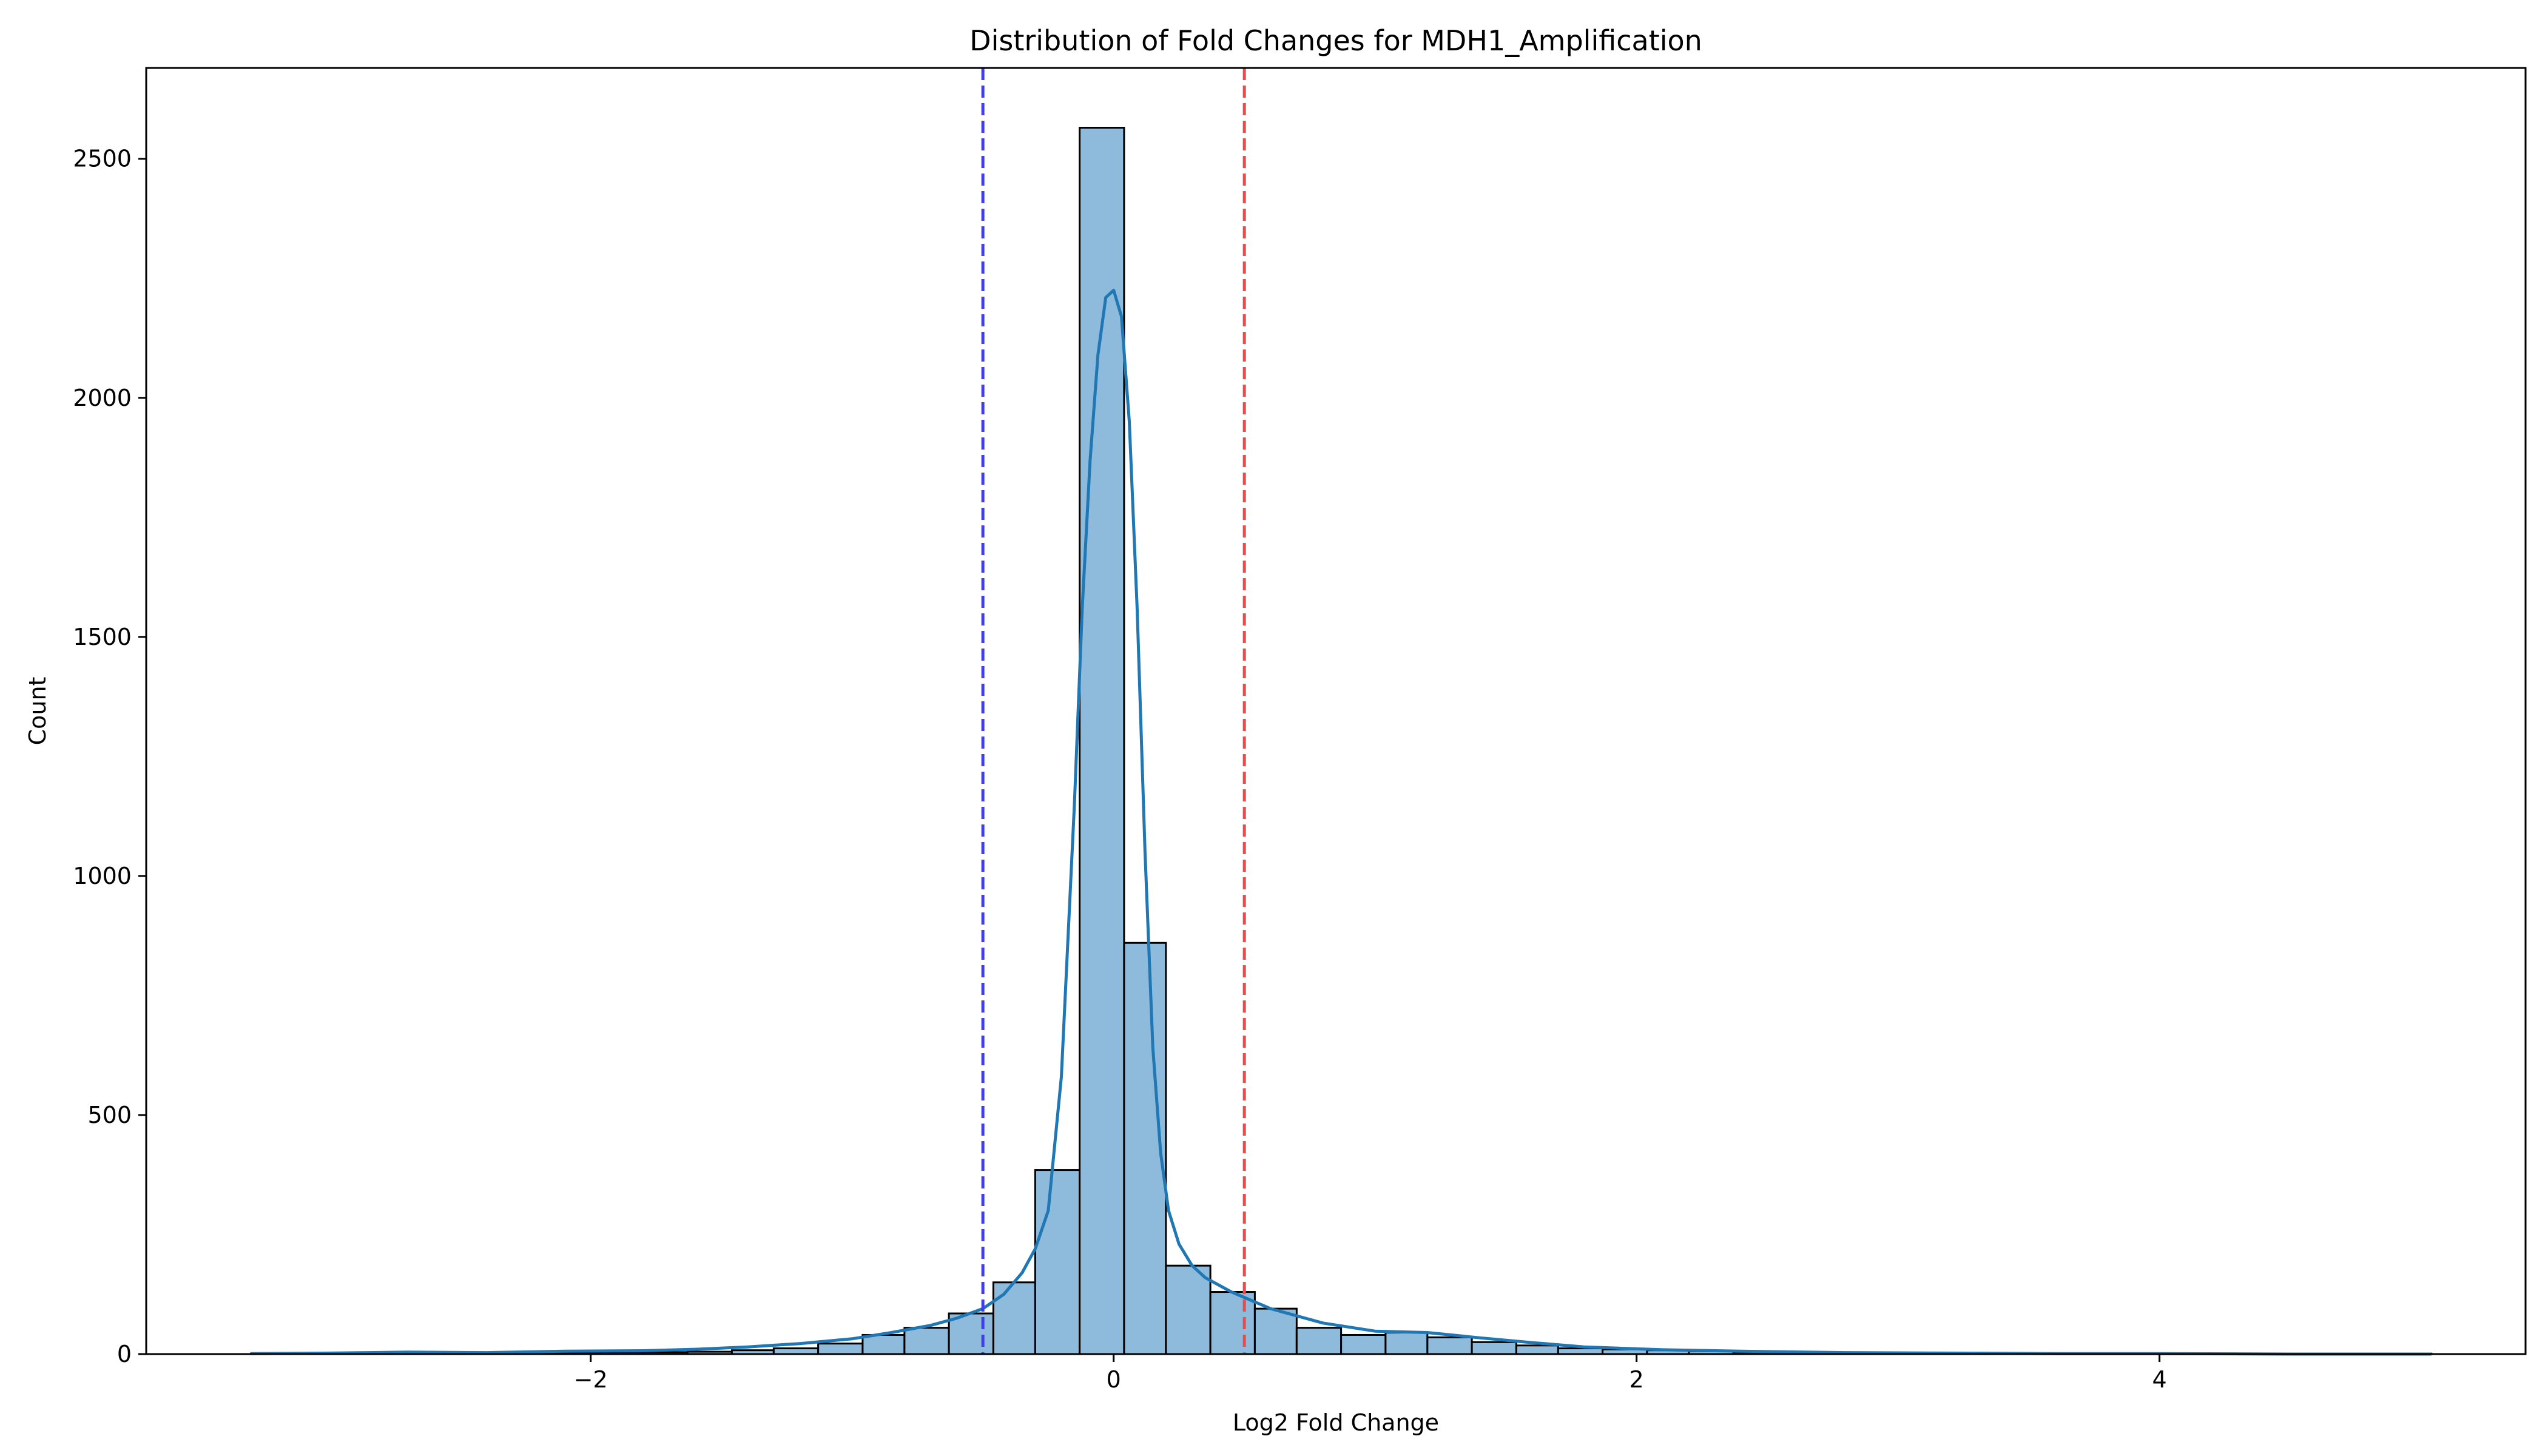 This screenshot has width=2548, height=1456. I want to click on x-axis: −2 0 2 4, so click(1370, 1373).